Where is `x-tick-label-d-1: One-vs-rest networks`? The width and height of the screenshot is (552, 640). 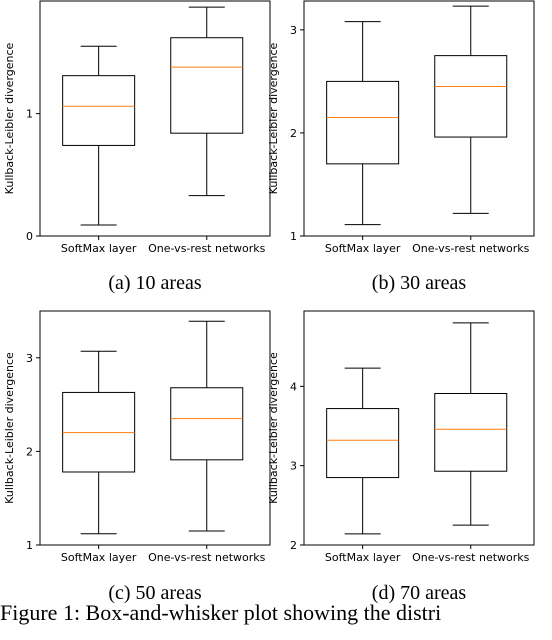 x-tick-label-d-1: One-vs-rest networks is located at coordinates (471, 557).